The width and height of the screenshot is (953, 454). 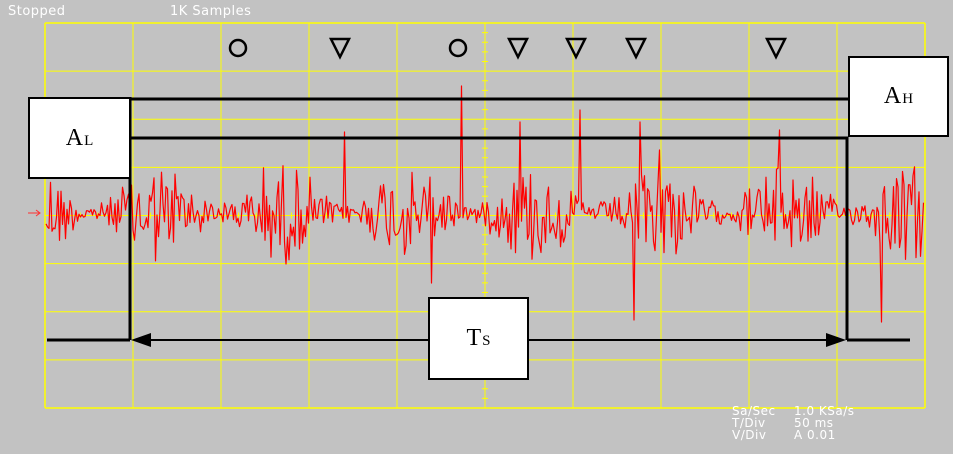 I want to click on time-div-key: T/Div, so click(x=749, y=423).